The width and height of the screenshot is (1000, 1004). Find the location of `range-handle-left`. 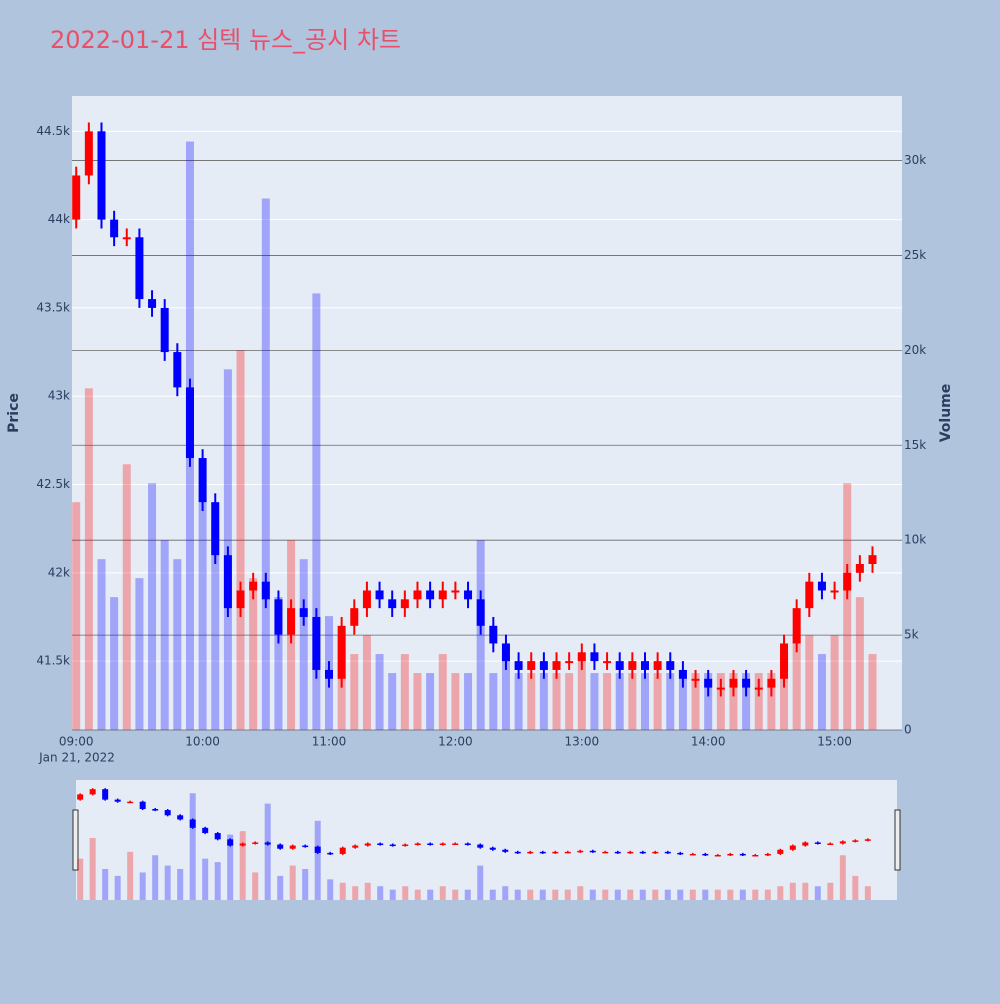

range-handle-left is located at coordinates (75, 840).